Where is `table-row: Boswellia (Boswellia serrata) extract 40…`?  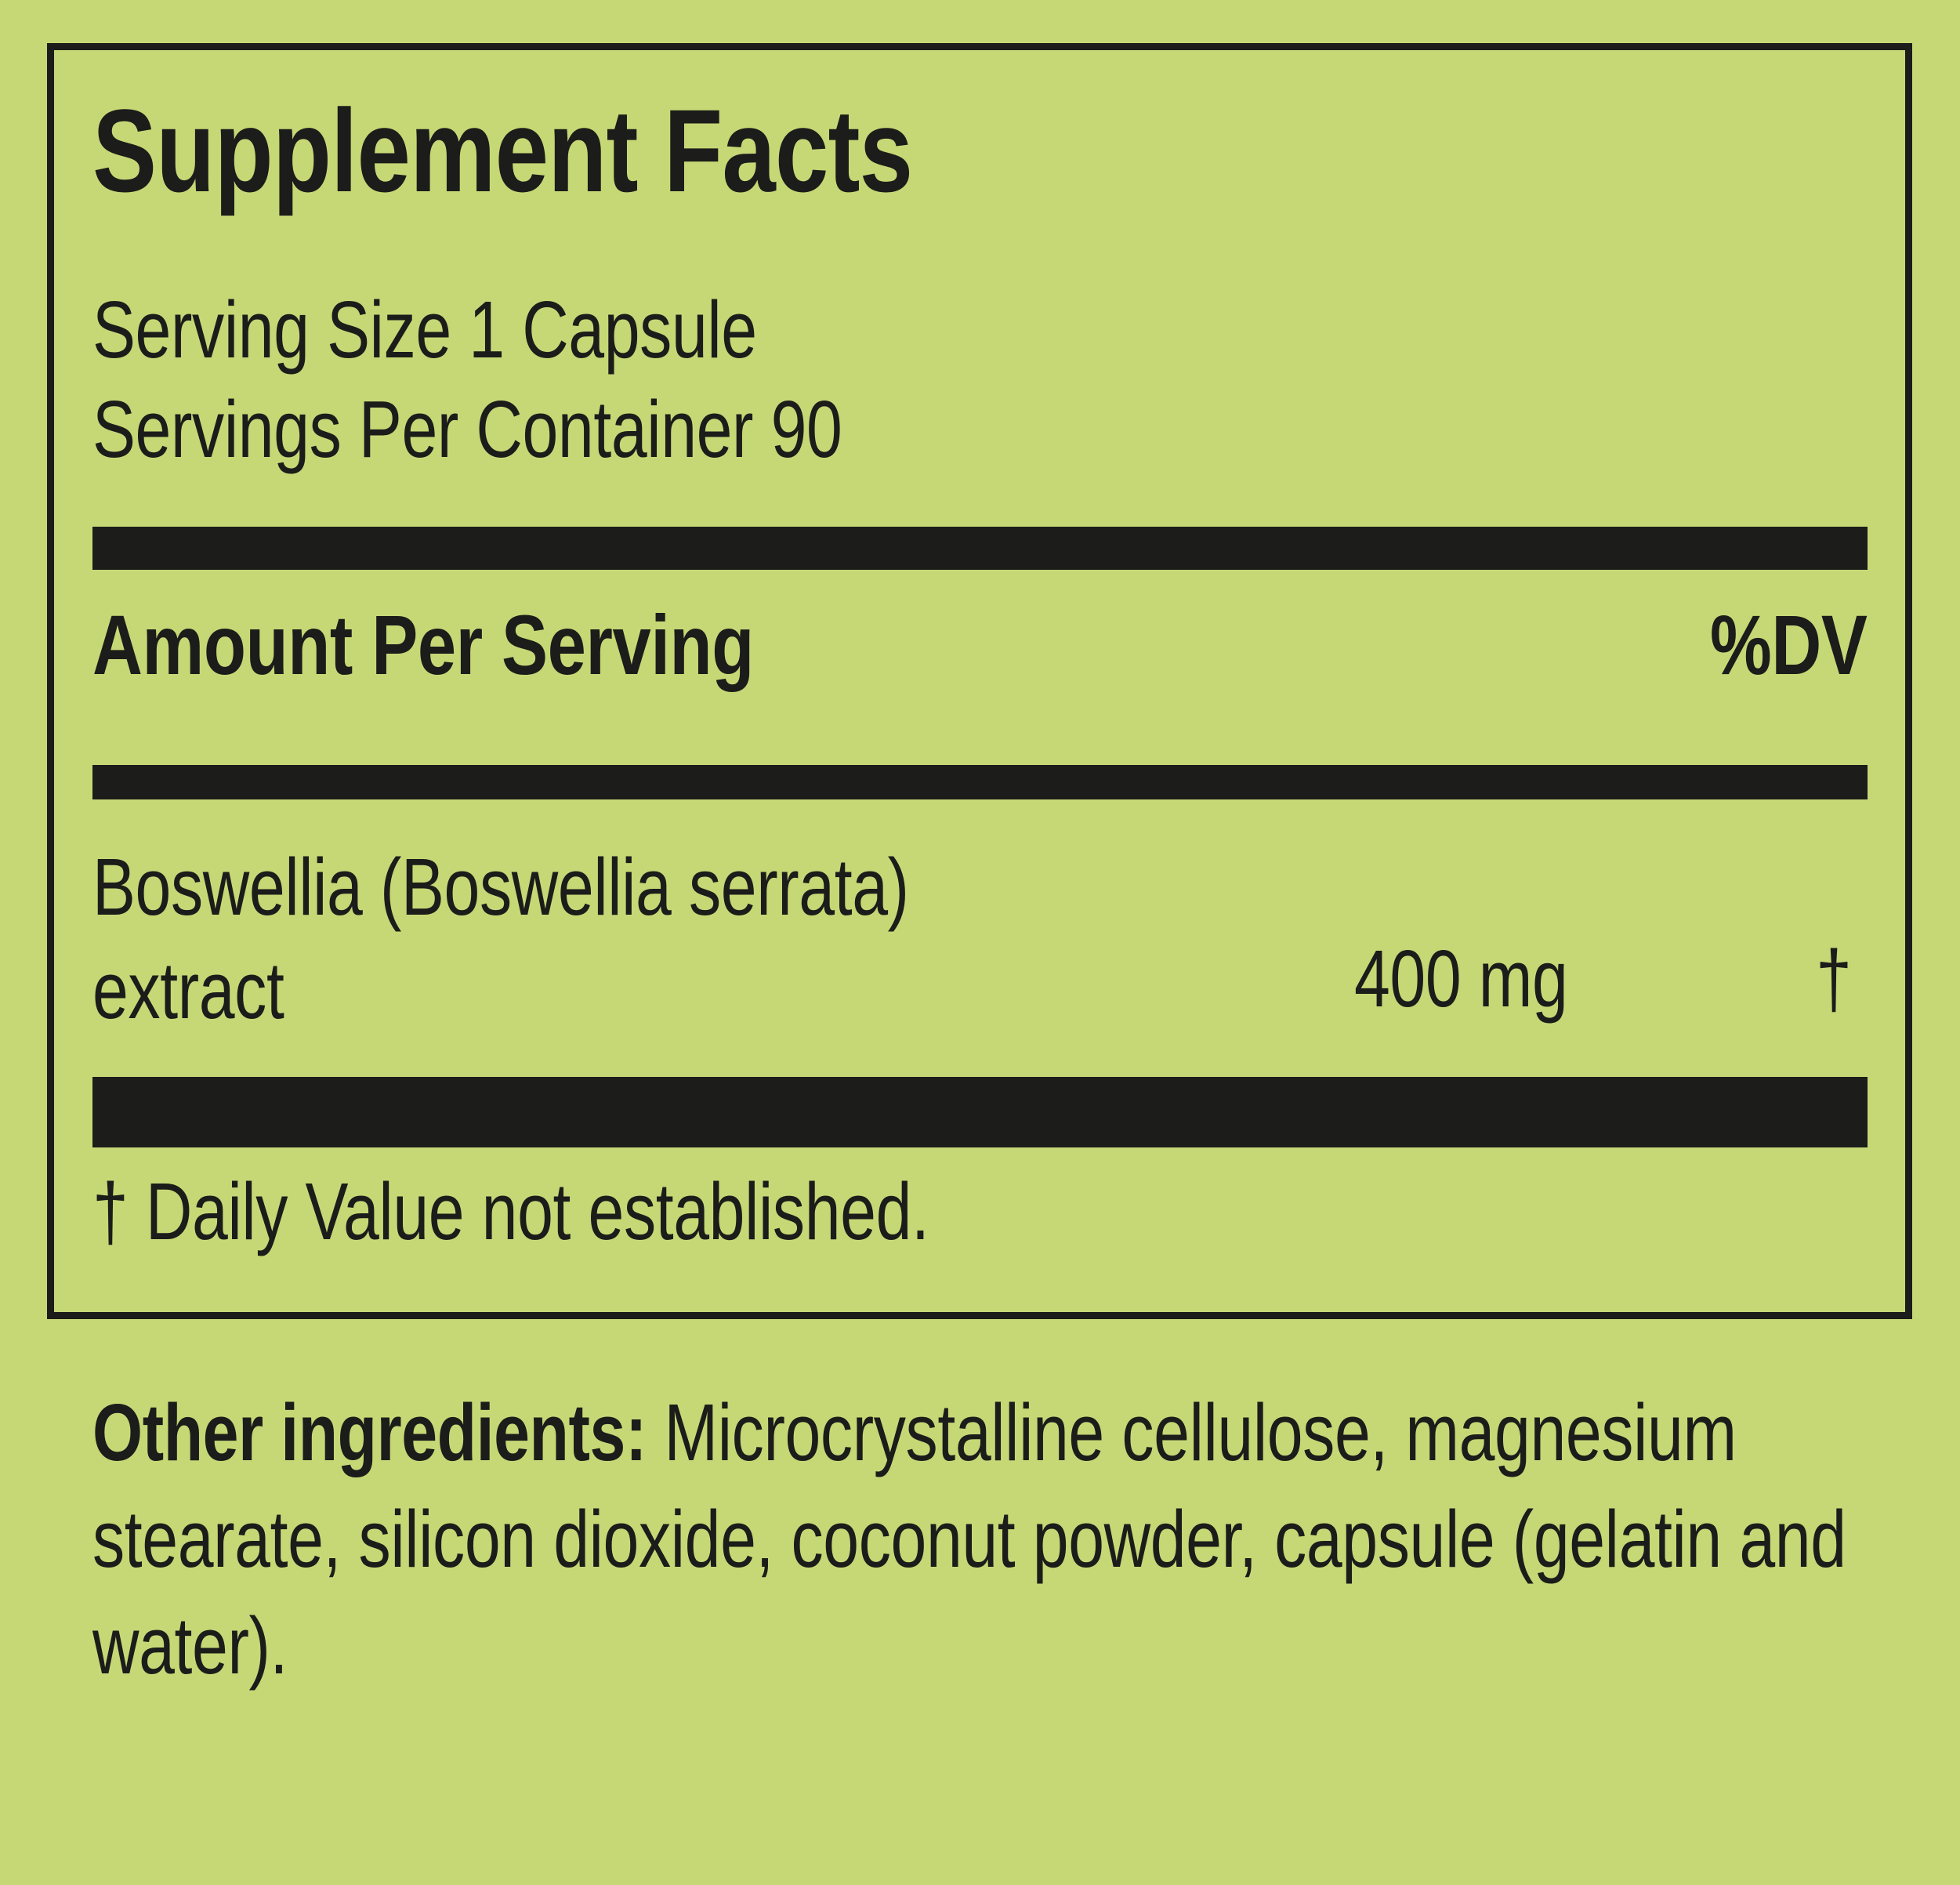 table-row: Boswellia (Boswellia serrata) extract 40… is located at coordinates (980, 953).